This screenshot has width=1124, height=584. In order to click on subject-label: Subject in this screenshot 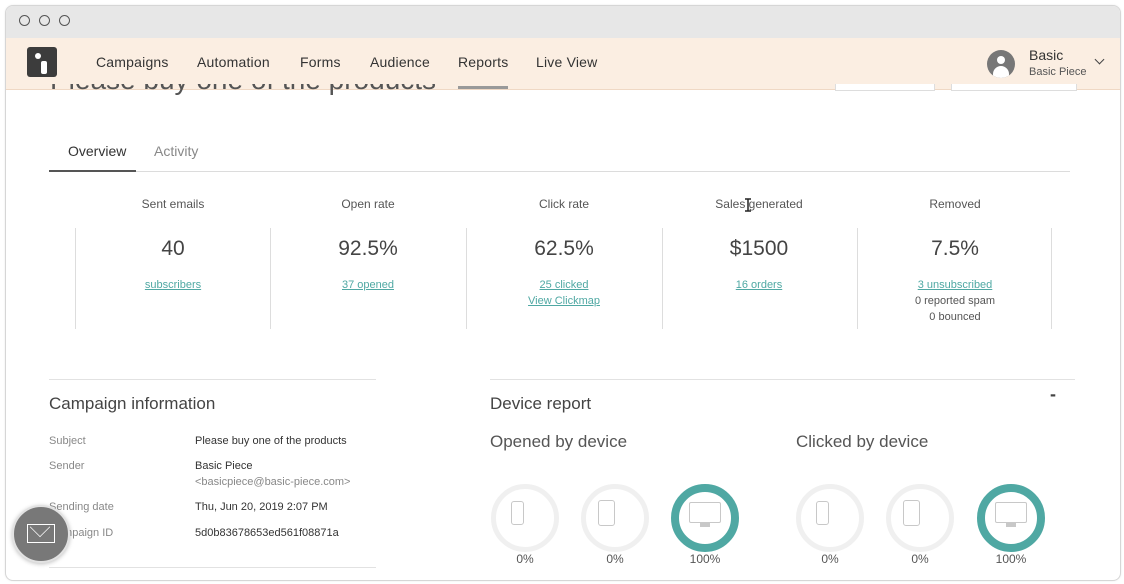, I will do `click(67, 441)`.